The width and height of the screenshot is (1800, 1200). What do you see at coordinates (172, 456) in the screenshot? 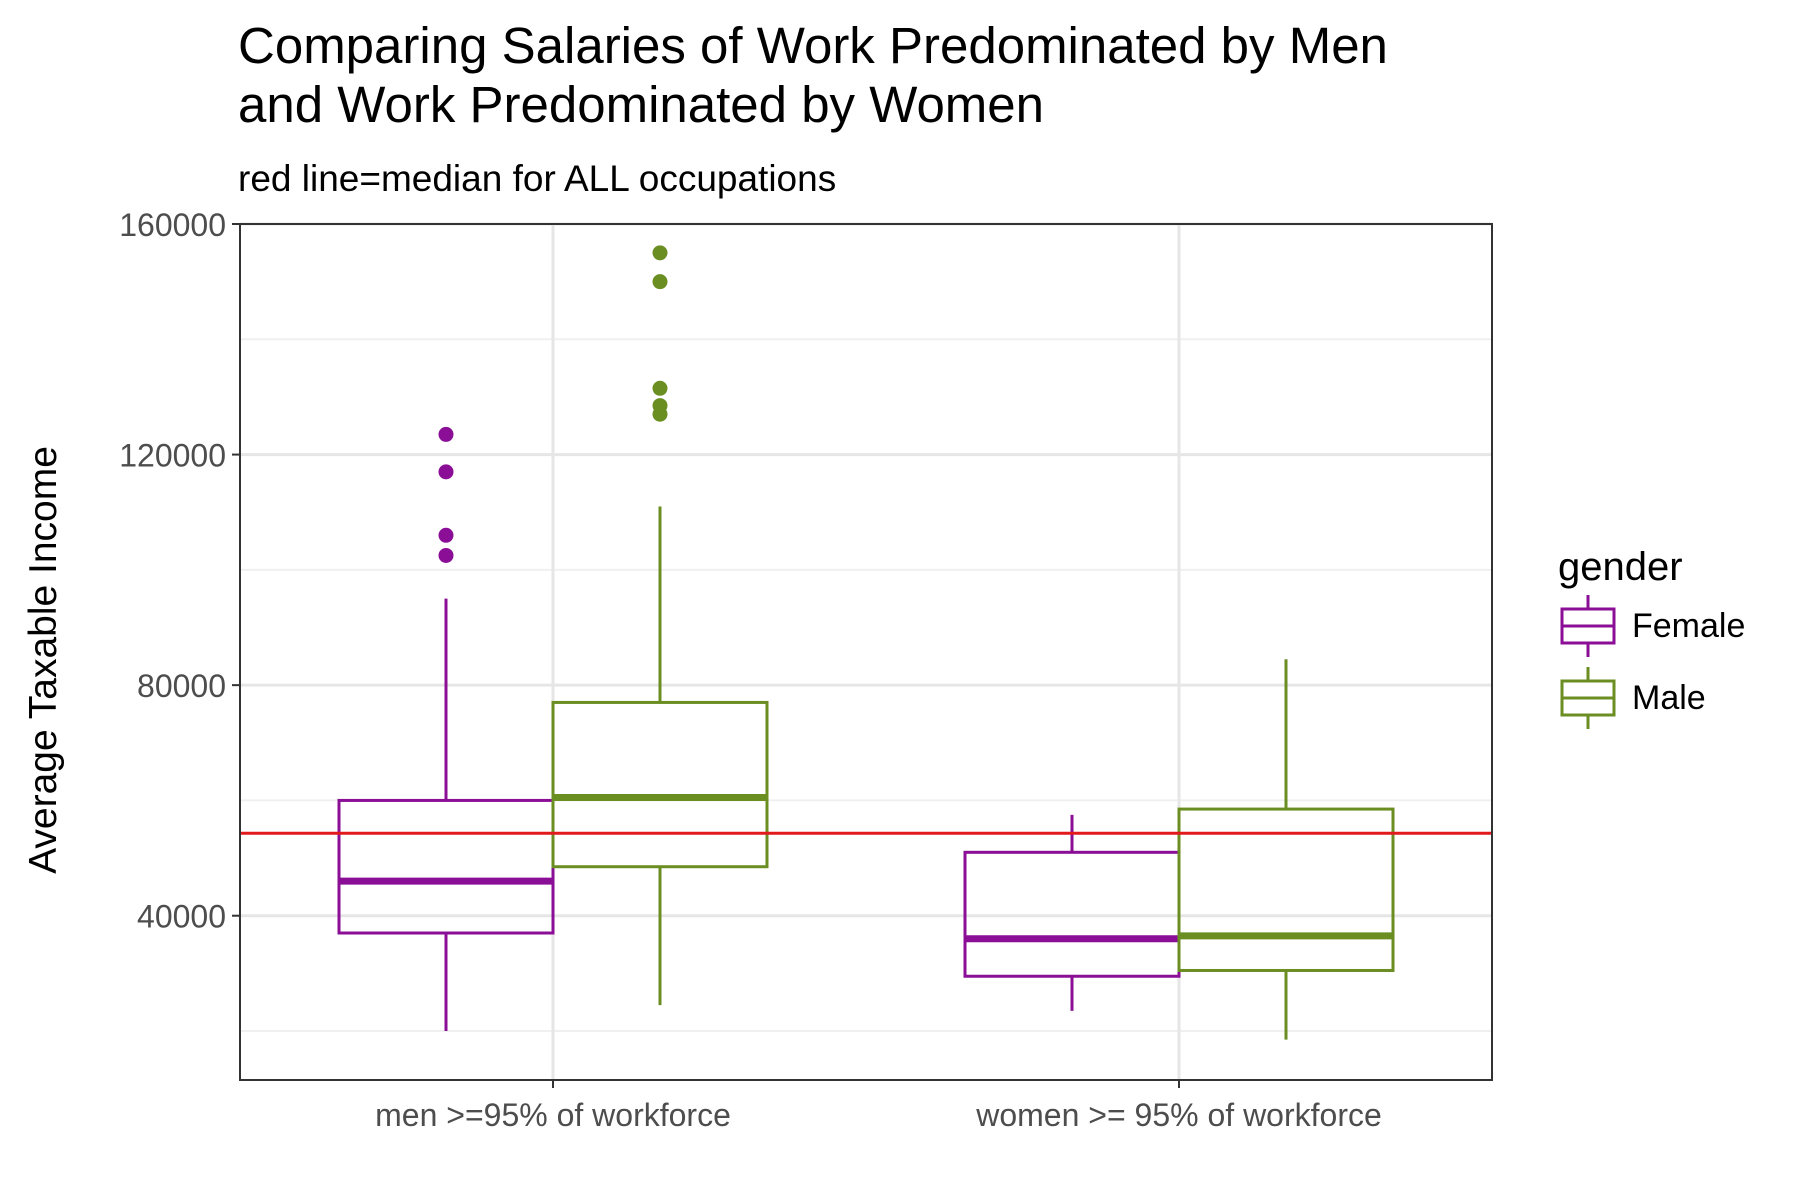
I see `y-tick-label: 120000` at bounding box center [172, 456].